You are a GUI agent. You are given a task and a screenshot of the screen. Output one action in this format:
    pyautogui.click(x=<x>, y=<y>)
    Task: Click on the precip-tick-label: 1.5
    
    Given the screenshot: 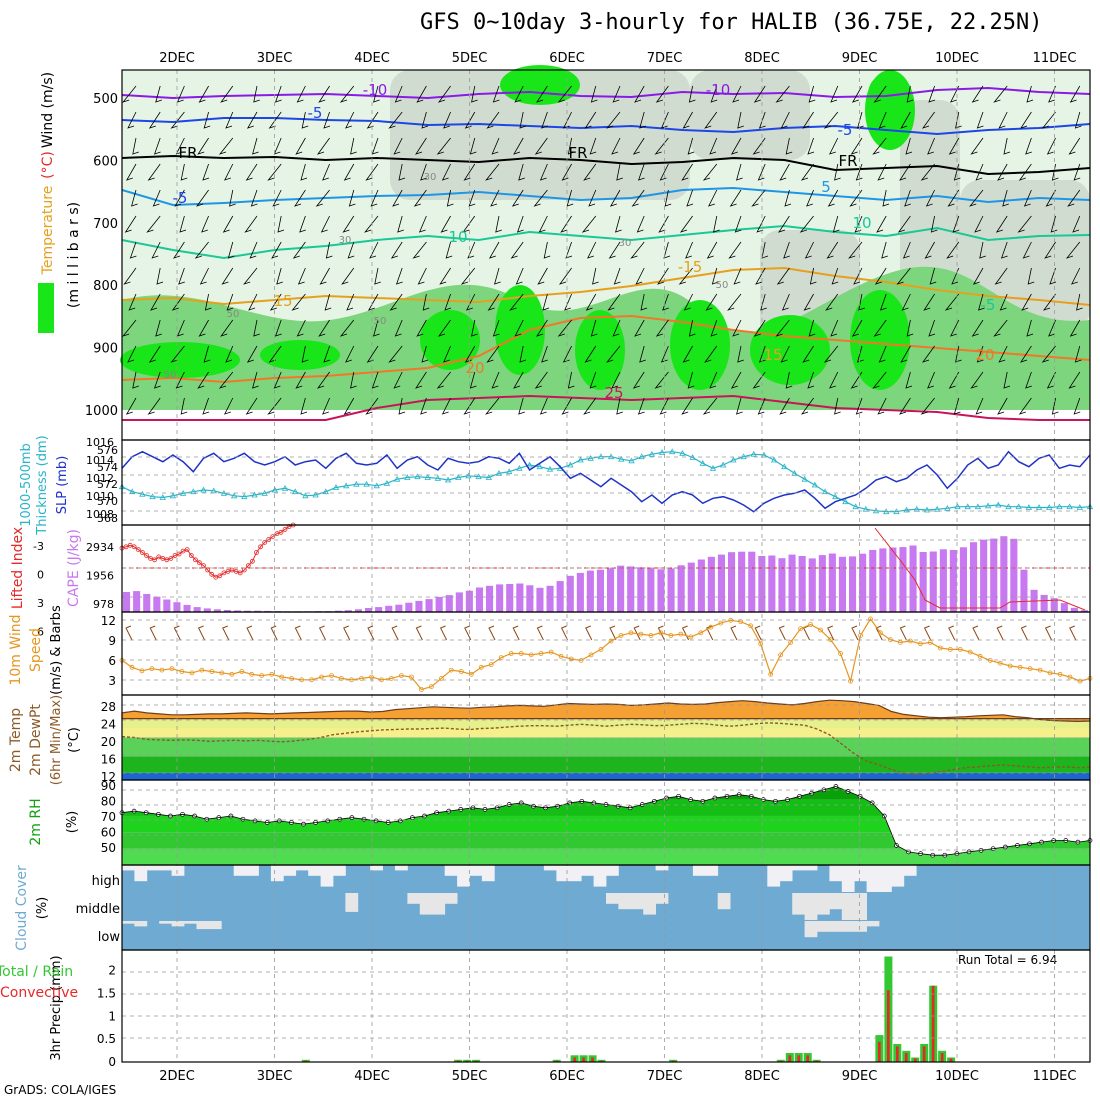 What is the action you would take?
    pyautogui.click(x=106, y=993)
    